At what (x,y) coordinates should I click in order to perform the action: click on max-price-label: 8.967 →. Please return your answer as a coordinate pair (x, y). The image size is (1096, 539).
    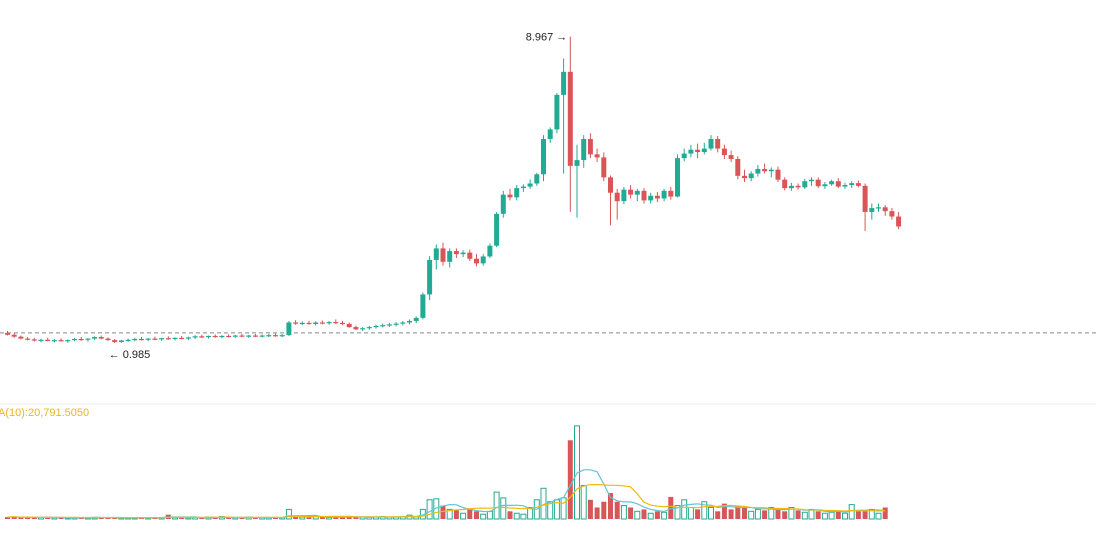
    Looking at the image, I should click on (547, 38).